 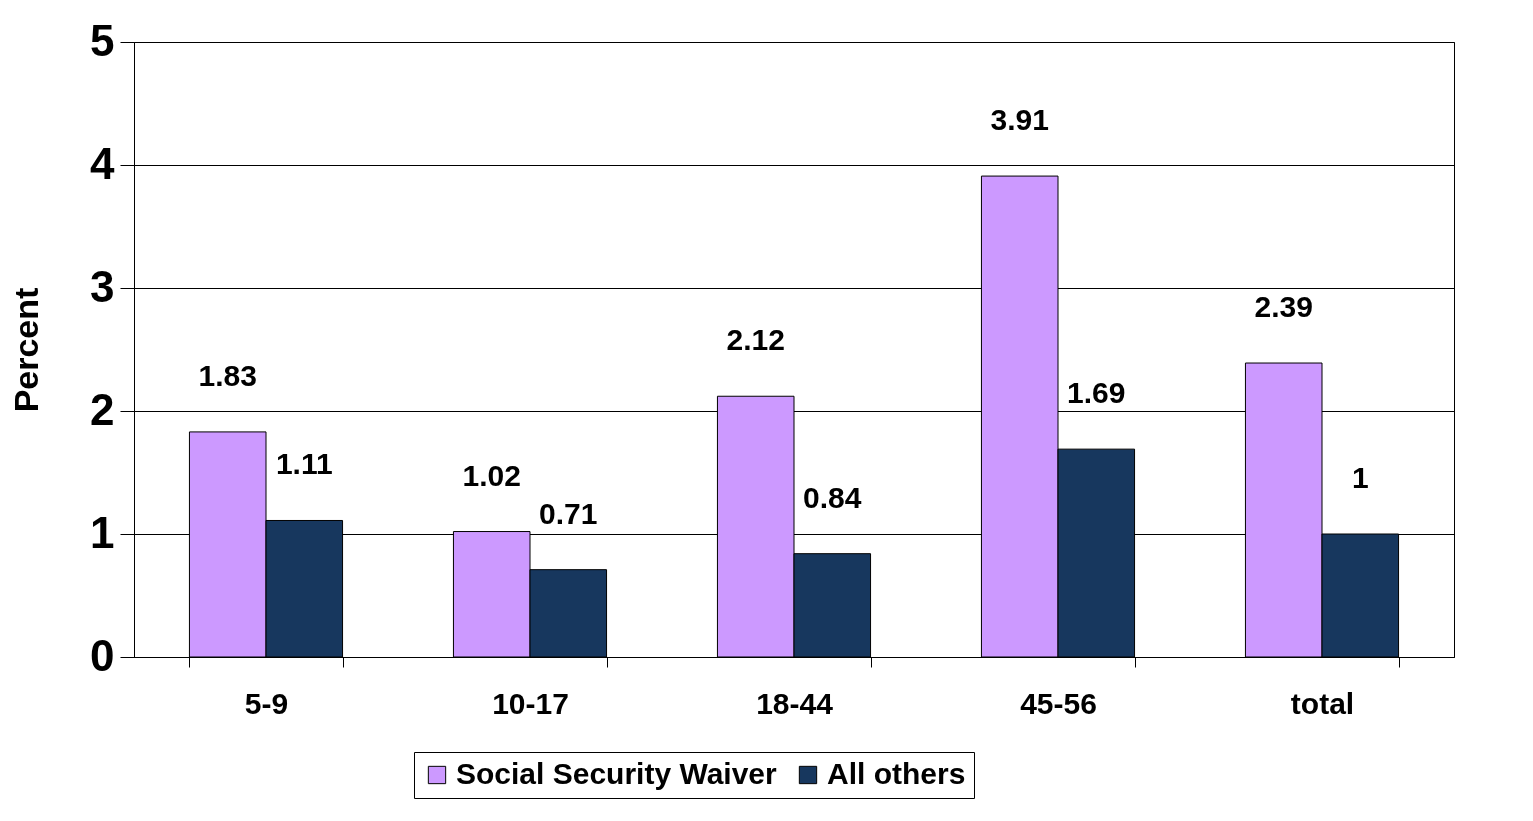 I want to click on data-label: 1, so click(x=1360, y=477).